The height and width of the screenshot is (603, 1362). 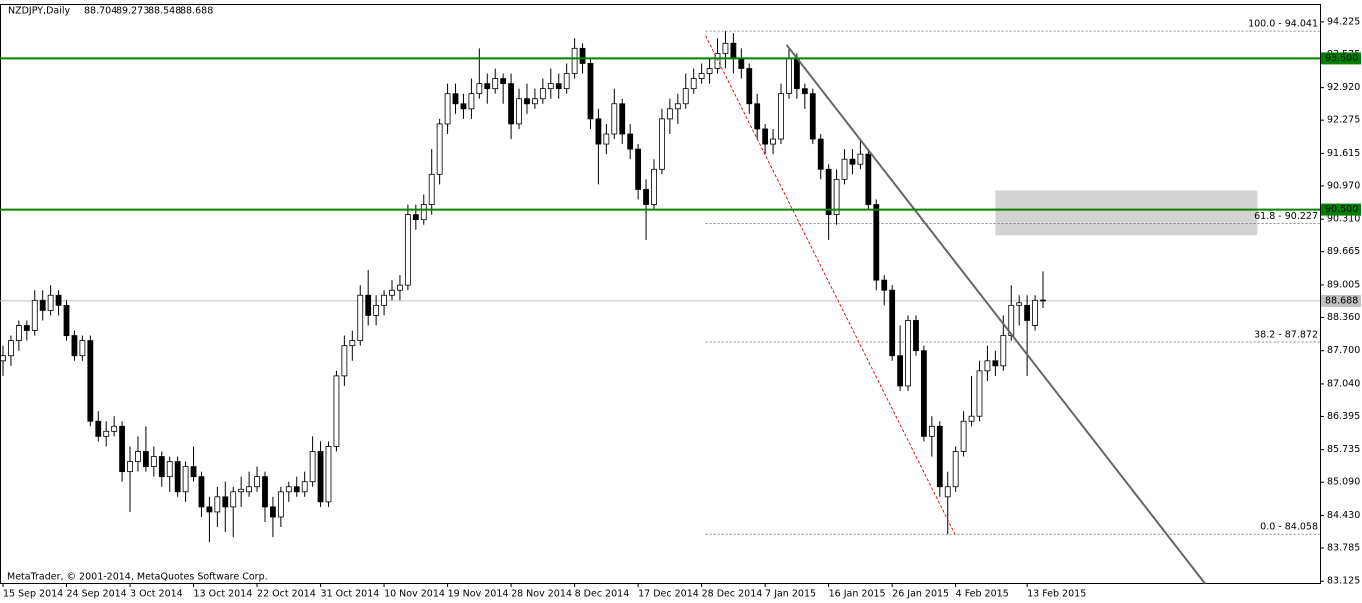 I want to click on x-tick-label: 22 Oct 2014, so click(x=286, y=594).